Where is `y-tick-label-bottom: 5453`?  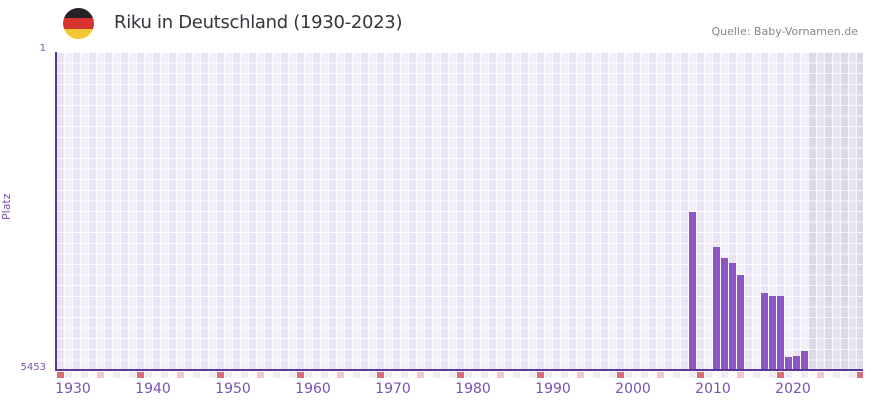
y-tick-label-bottom: 5453 is located at coordinates (33, 367).